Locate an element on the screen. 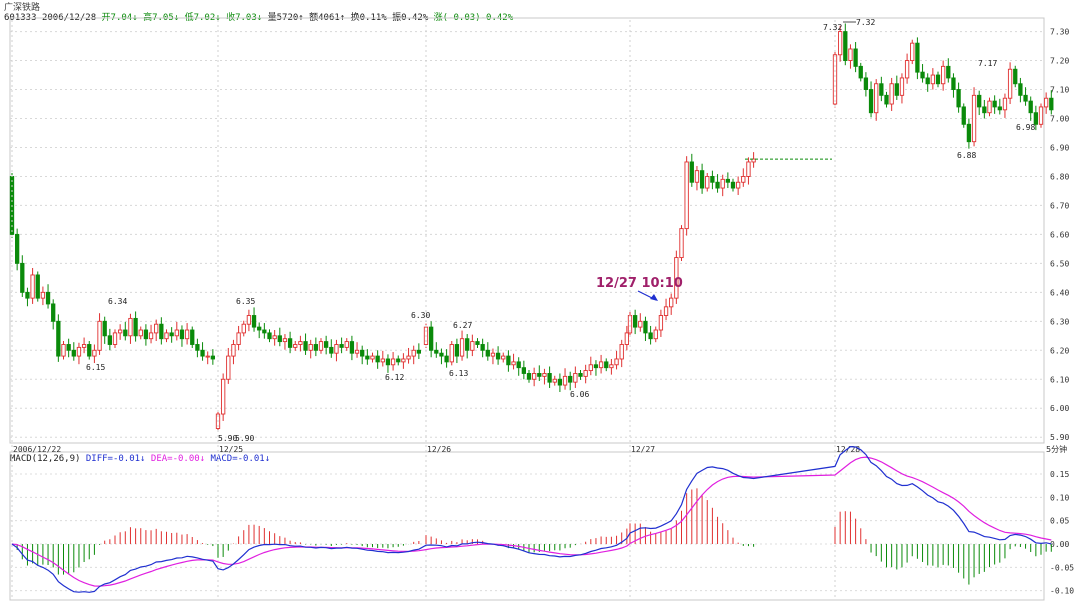  callout-arrowhead is located at coordinates (654, 297).